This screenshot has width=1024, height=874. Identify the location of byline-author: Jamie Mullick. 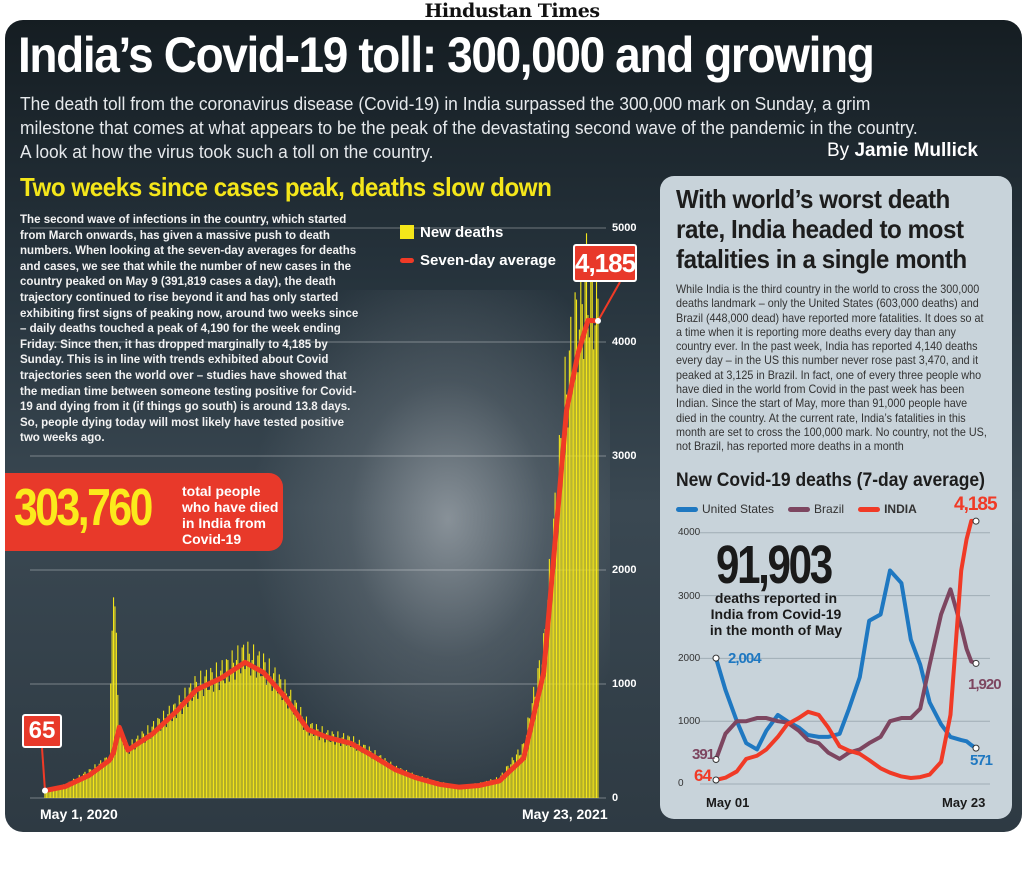
(916, 150).